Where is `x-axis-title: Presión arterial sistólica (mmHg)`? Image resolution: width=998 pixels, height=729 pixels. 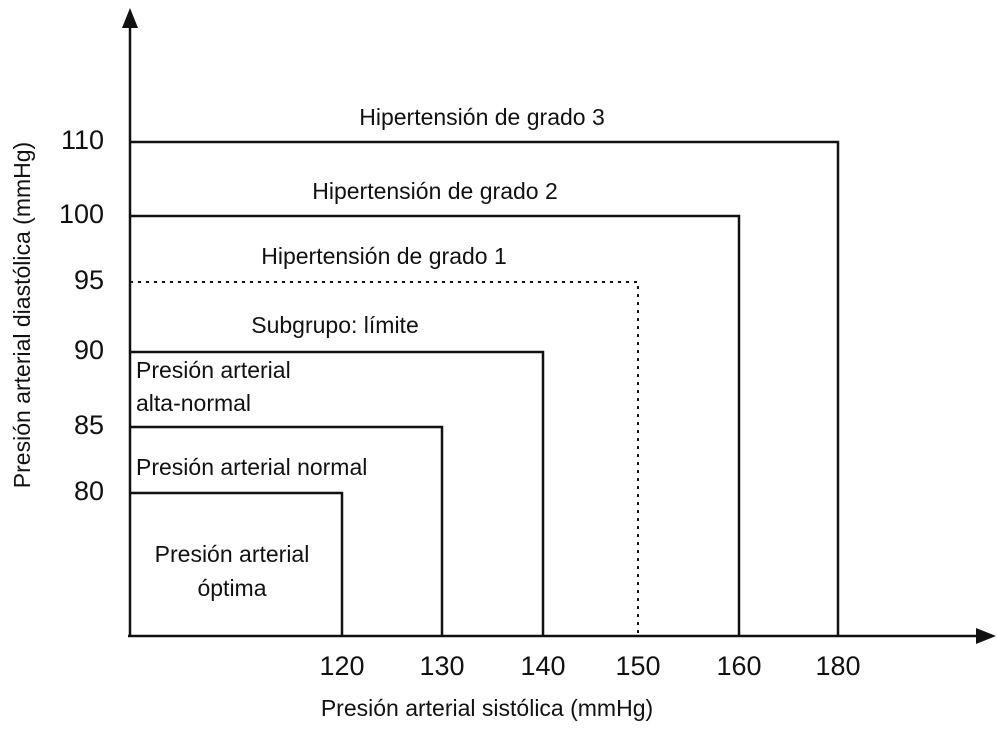
x-axis-title: Presión arterial sistólica (mmHg) is located at coordinates (487, 708).